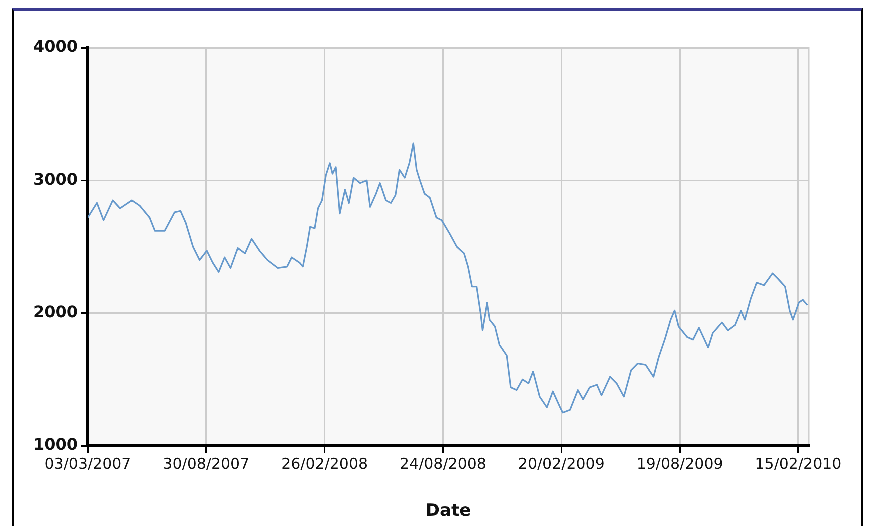 This screenshot has width=881, height=526. What do you see at coordinates (55, 444) in the screenshot?
I see `y-tick-label: 1000` at bounding box center [55, 444].